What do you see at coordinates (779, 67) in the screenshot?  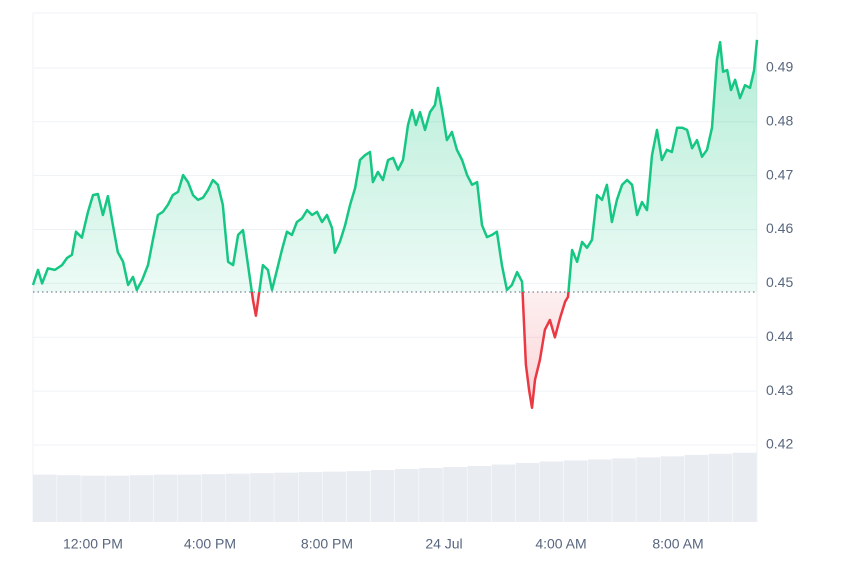 I see `y-tick-label: 0.49` at bounding box center [779, 67].